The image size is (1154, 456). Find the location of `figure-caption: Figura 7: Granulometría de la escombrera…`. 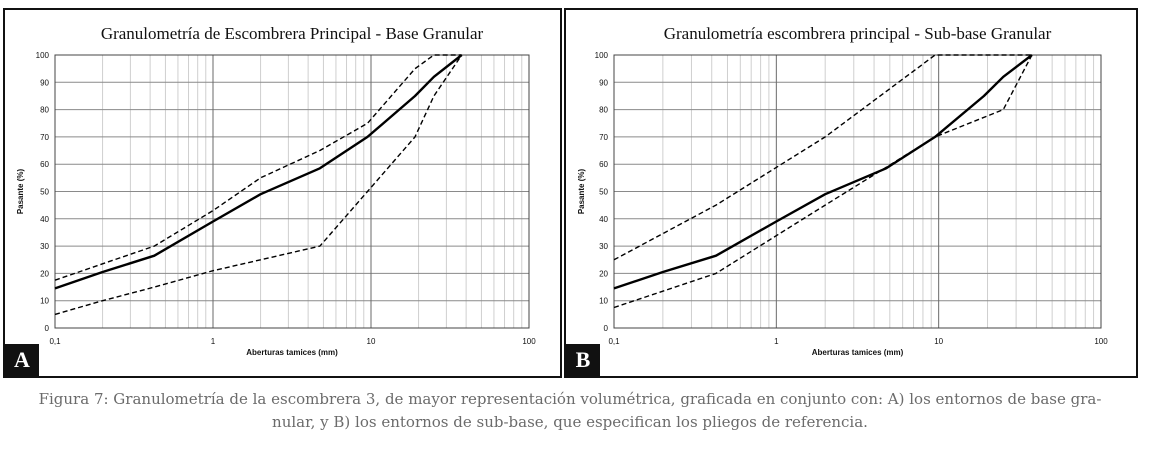

figure-caption: Figura 7: Granulometría de la escombrera… is located at coordinates (570, 411).